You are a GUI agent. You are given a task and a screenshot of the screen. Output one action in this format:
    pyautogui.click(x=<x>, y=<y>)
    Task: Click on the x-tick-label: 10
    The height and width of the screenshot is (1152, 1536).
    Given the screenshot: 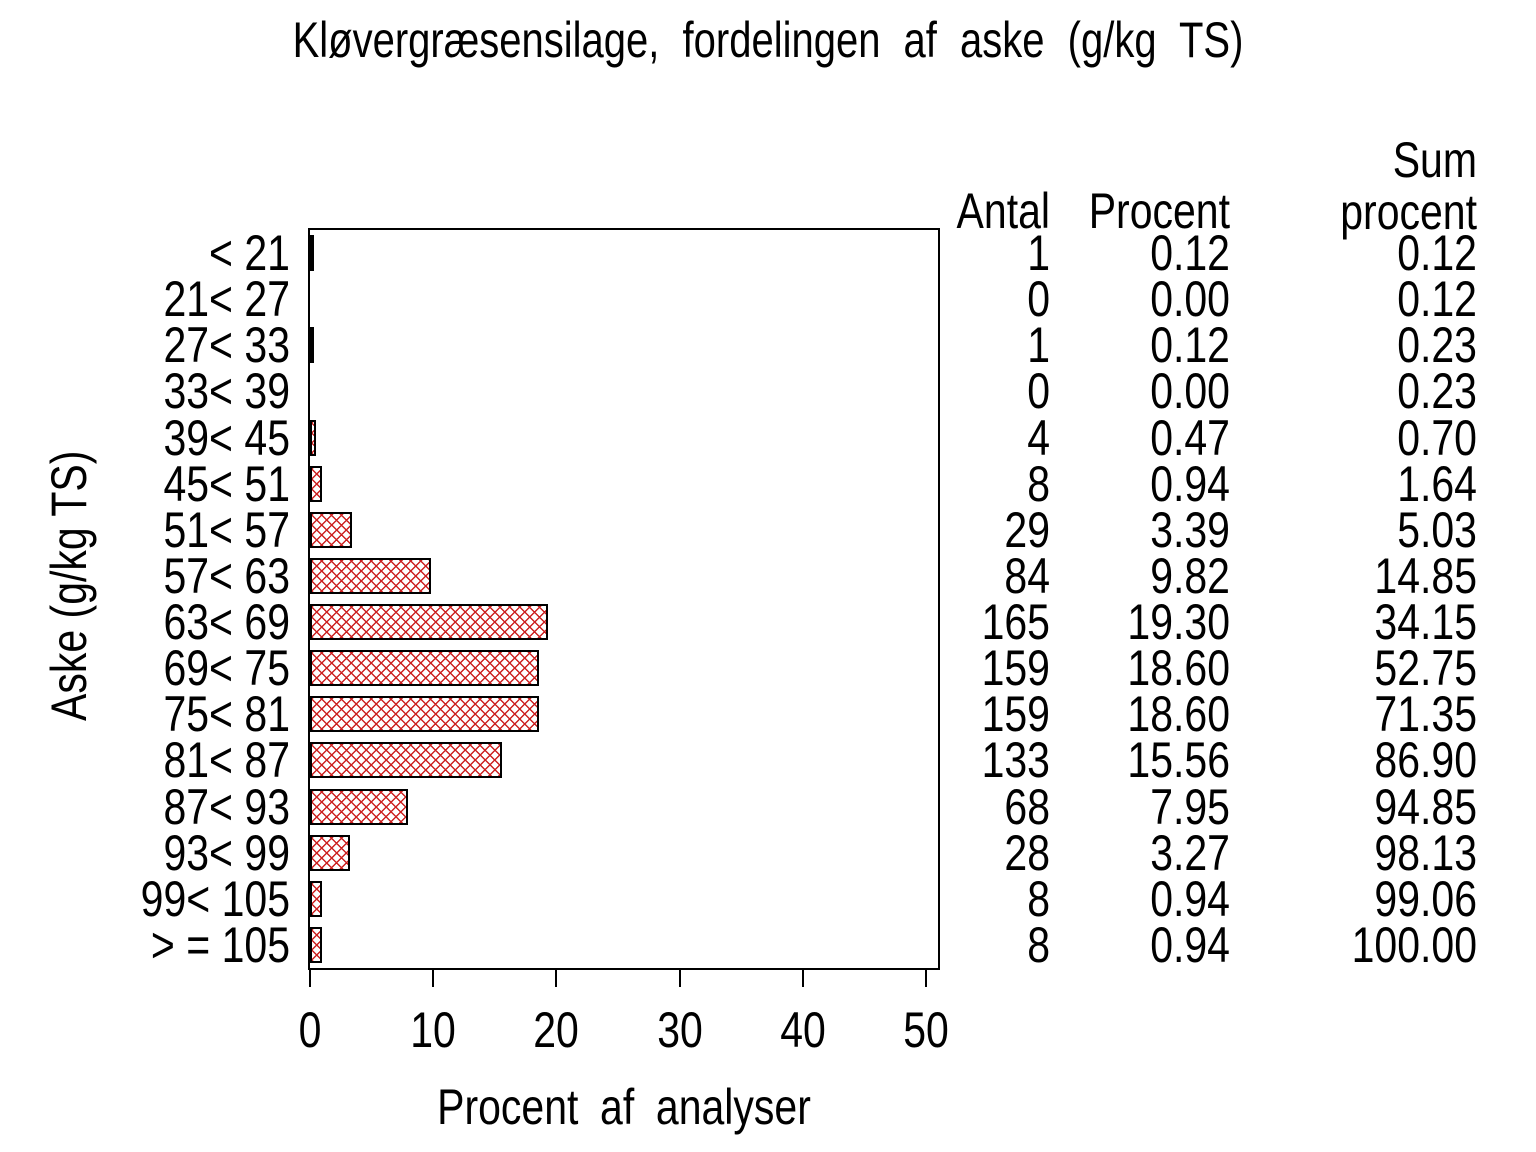 What is the action you would take?
    pyautogui.click(x=433, y=1030)
    